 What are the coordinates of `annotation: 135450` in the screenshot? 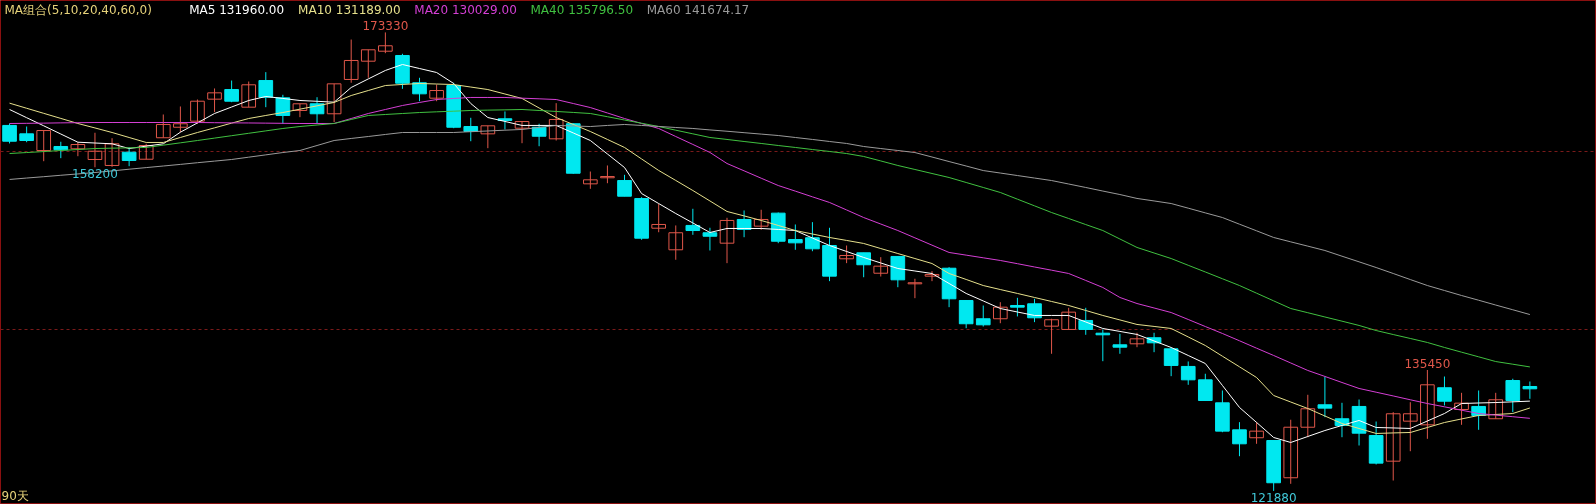 It's located at (1427, 364).